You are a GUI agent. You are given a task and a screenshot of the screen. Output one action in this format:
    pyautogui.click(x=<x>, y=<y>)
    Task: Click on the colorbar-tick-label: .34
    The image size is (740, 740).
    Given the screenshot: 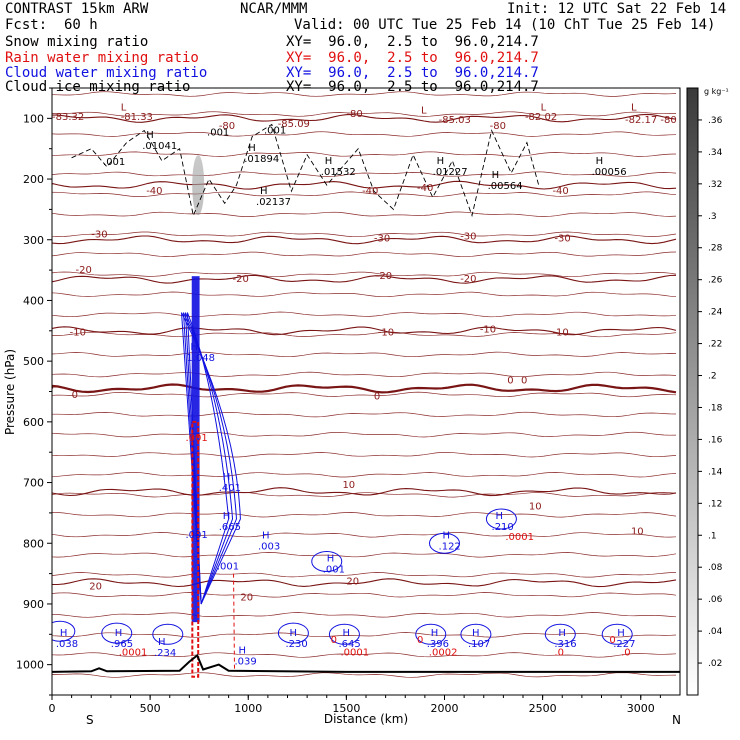 What is the action you would take?
    pyautogui.click(x=715, y=153)
    